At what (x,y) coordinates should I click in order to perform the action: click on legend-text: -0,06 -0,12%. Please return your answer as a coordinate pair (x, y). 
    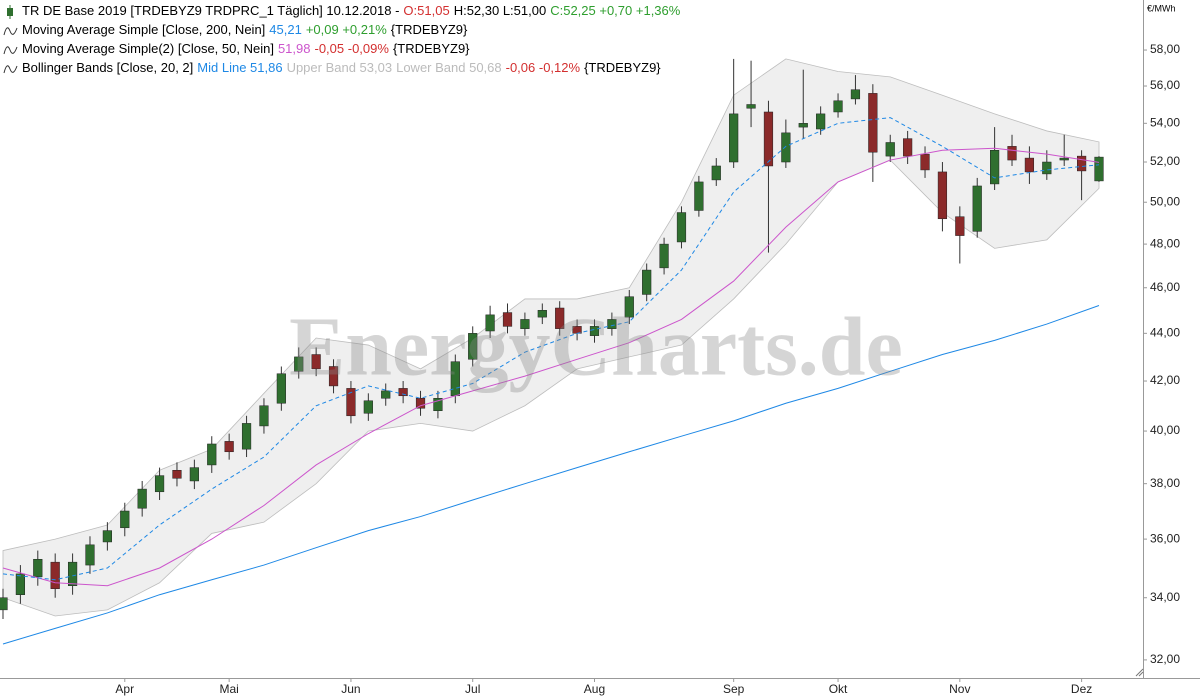
    Looking at the image, I should click on (543, 67).